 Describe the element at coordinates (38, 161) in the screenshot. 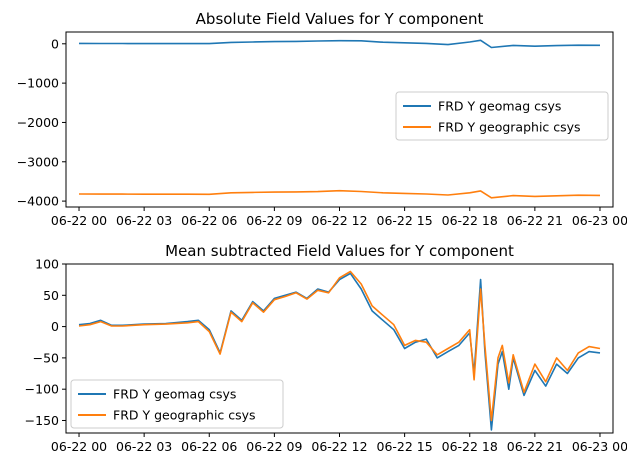

I see `y-tick-label: −3000` at that location.